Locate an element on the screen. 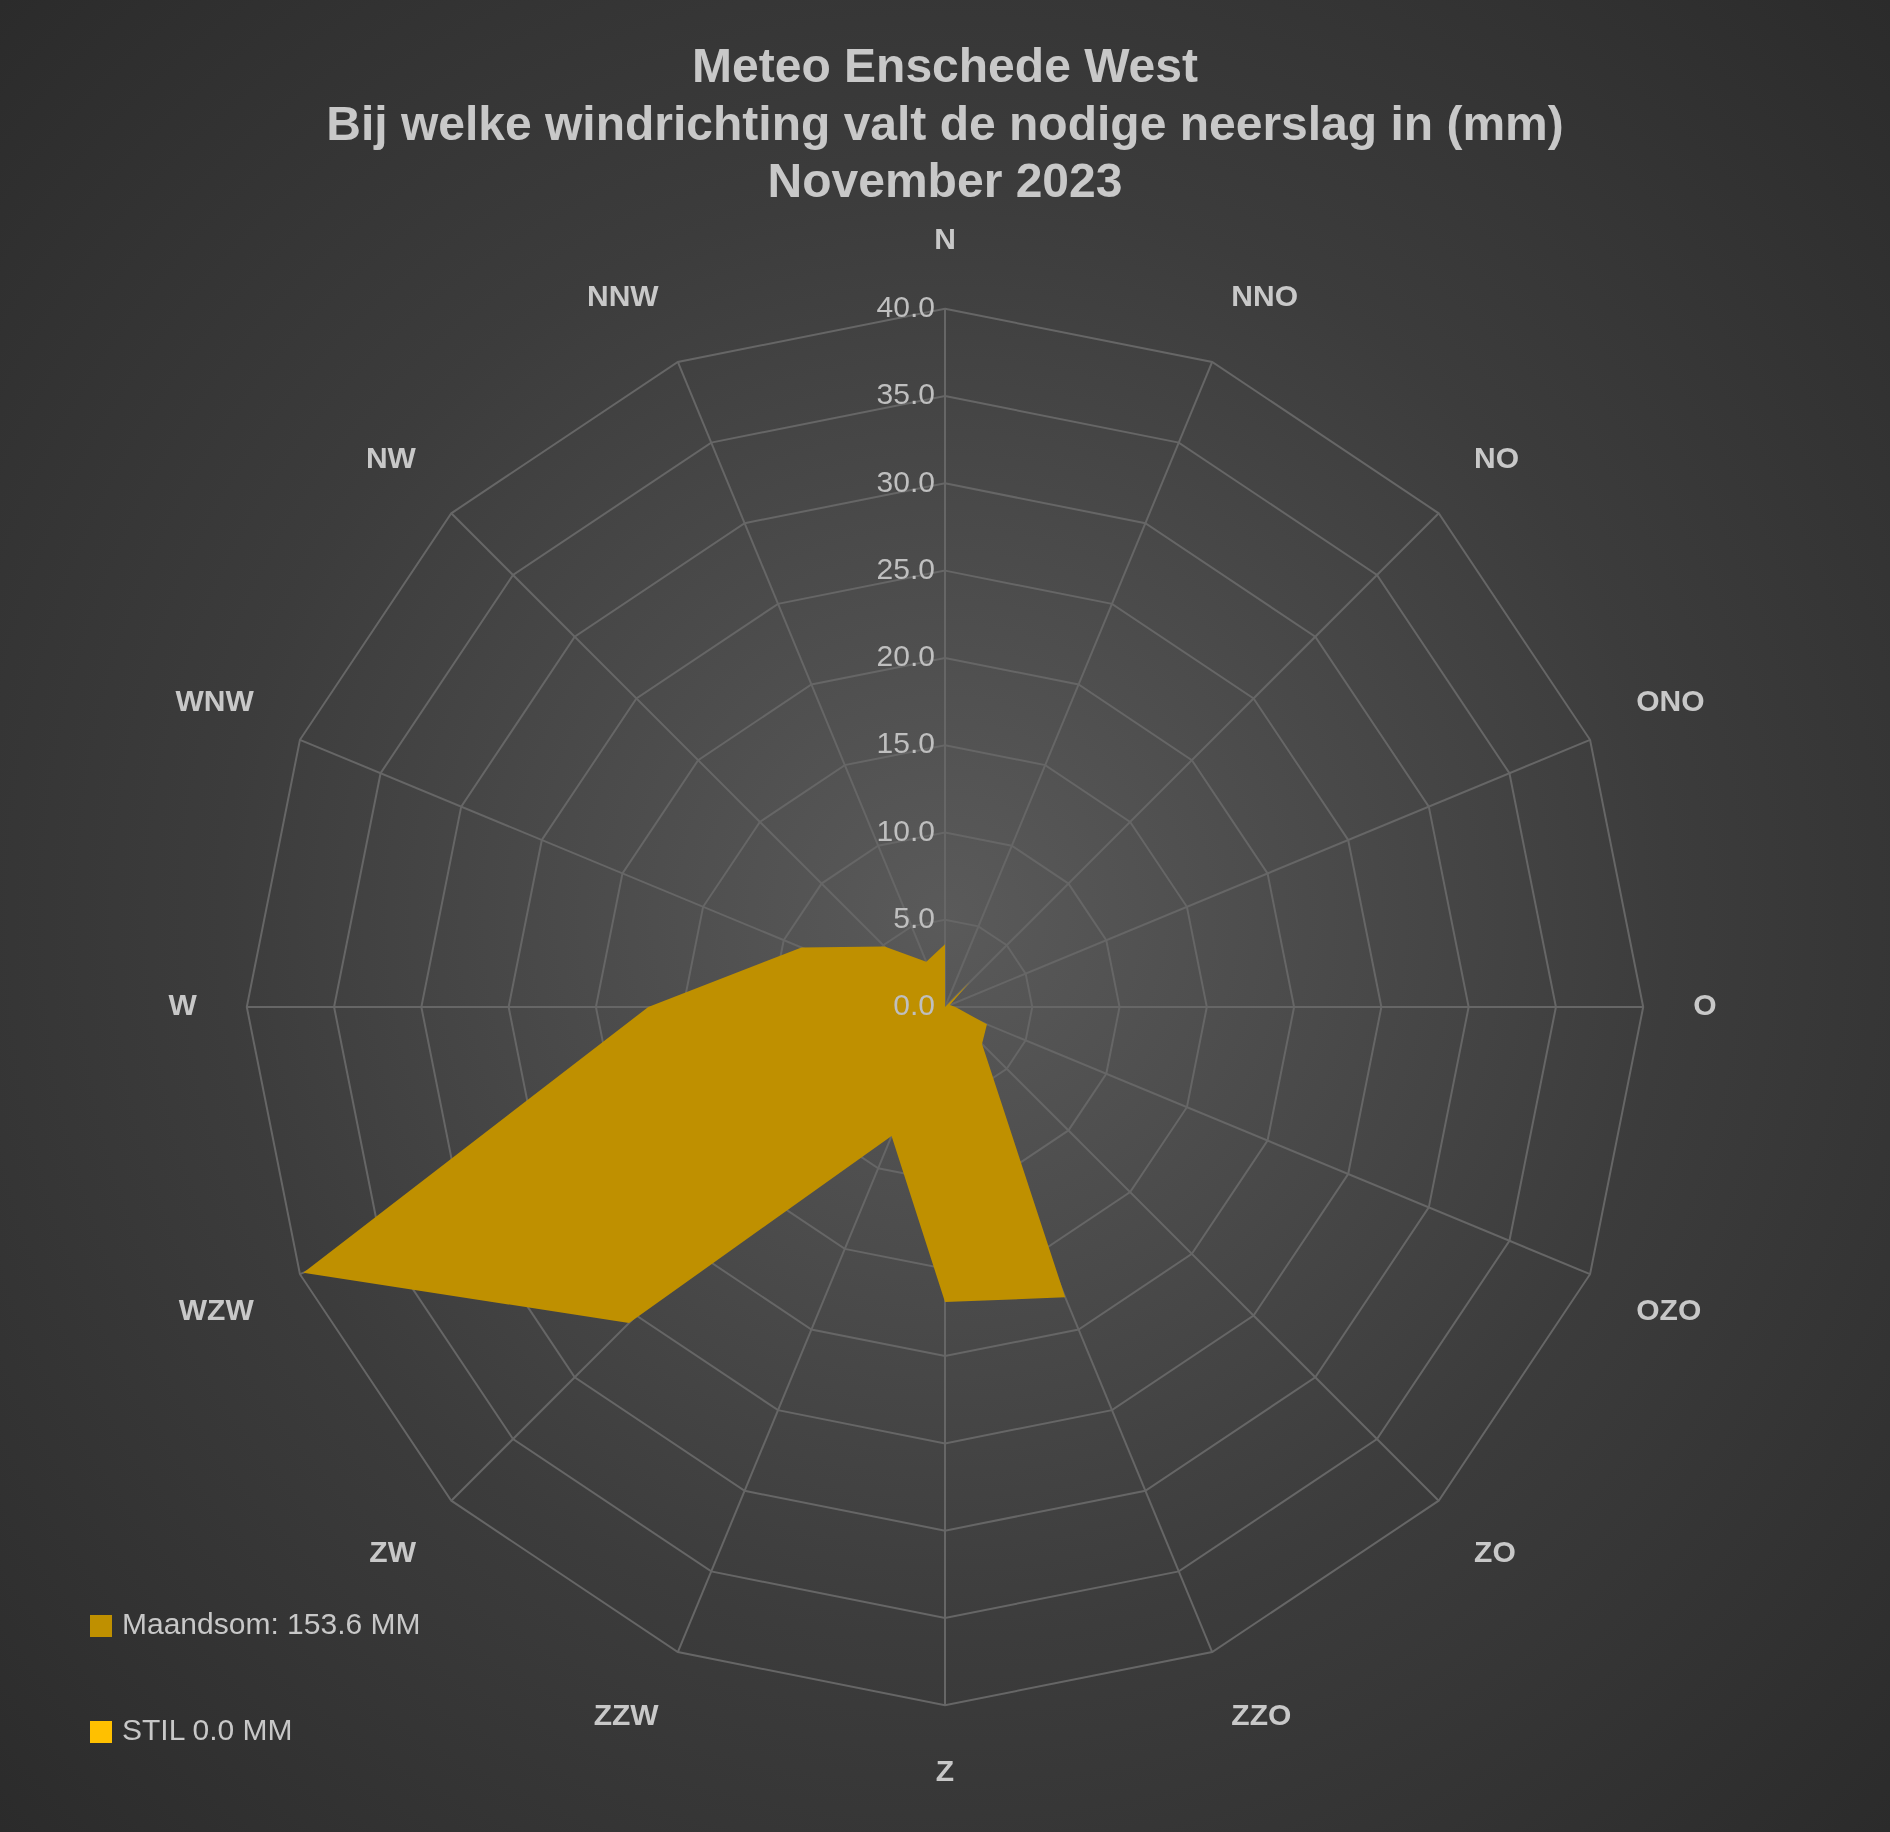 Image resolution: width=1890 pixels, height=1832 pixels. spoke-label: ZZW is located at coordinates (626, 1714).